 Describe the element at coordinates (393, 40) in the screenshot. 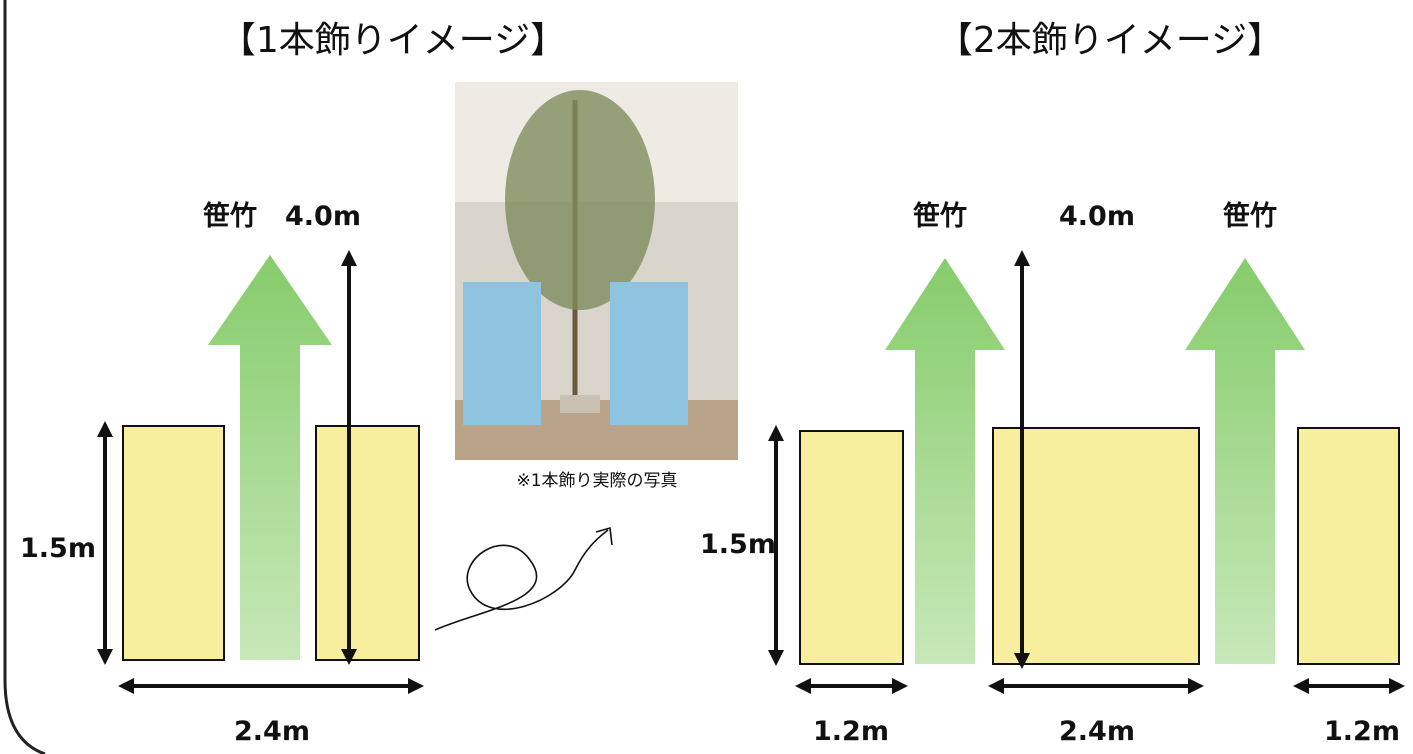

I see `left-title: 【1本飾りイメージ】` at that location.